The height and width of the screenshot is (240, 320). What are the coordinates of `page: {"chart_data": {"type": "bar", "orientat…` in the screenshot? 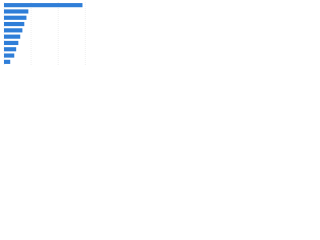 It's located at (50, 35).